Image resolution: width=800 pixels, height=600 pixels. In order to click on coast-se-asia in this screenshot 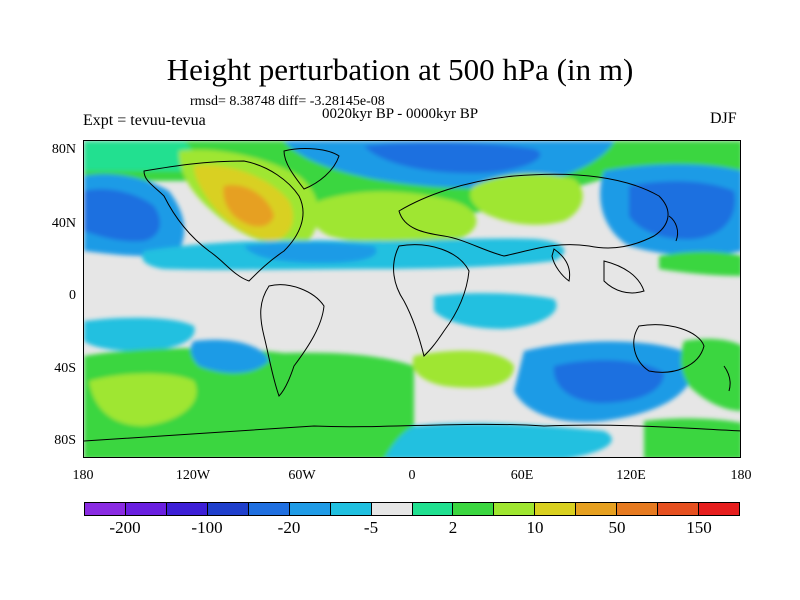, I will do `click(624, 277)`.